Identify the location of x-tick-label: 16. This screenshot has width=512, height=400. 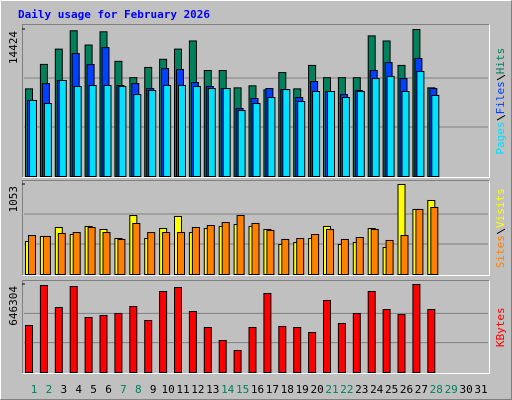
(257, 389).